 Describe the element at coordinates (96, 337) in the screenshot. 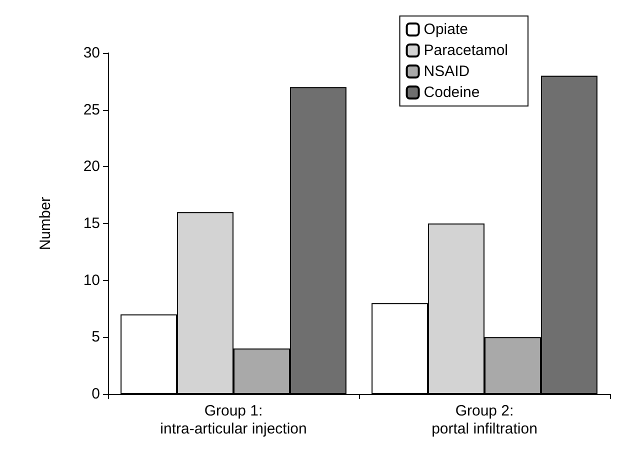

I see `y-tick-label: 5` at that location.